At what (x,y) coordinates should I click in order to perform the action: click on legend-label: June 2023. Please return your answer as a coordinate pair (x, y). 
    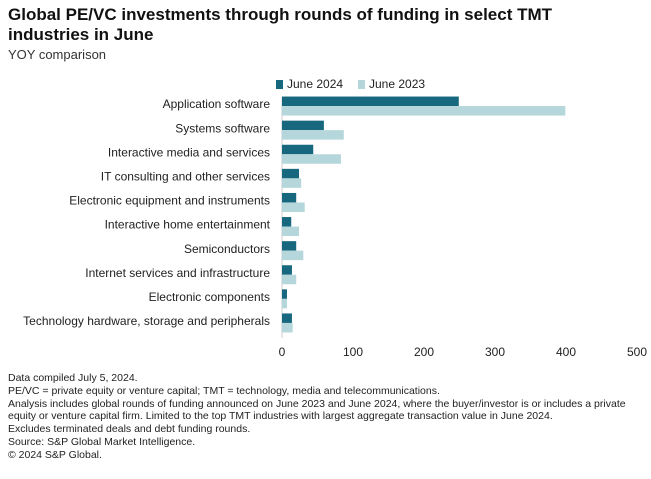
    Looking at the image, I should click on (397, 84).